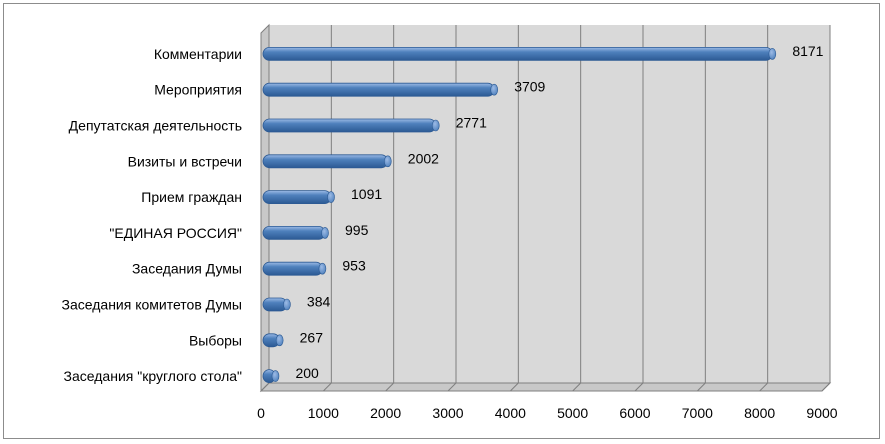 This screenshot has height=444, width=885. What do you see at coordinates (319, 302) in the screenshot?
I see `data-label: 384` at bounding box center [319, 302].